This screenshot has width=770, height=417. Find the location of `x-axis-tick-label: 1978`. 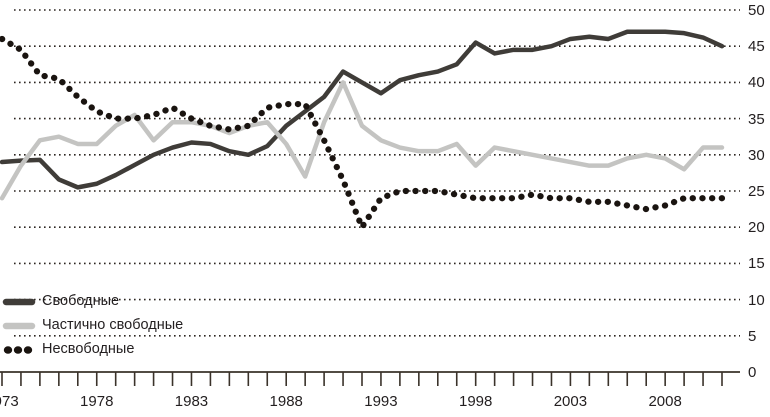

x-axis-tick-label: 1978 is located at coordinates (97, 401).